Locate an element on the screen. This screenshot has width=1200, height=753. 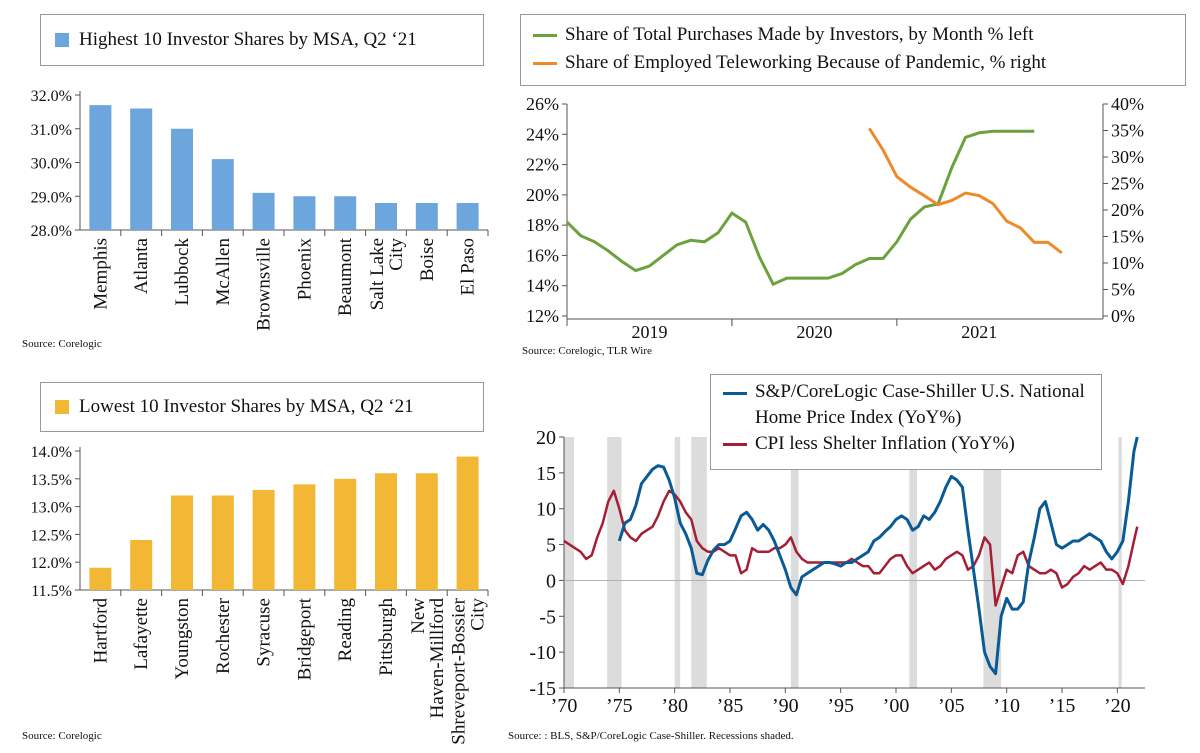
bar-boise is located at coordinates (426, 216).